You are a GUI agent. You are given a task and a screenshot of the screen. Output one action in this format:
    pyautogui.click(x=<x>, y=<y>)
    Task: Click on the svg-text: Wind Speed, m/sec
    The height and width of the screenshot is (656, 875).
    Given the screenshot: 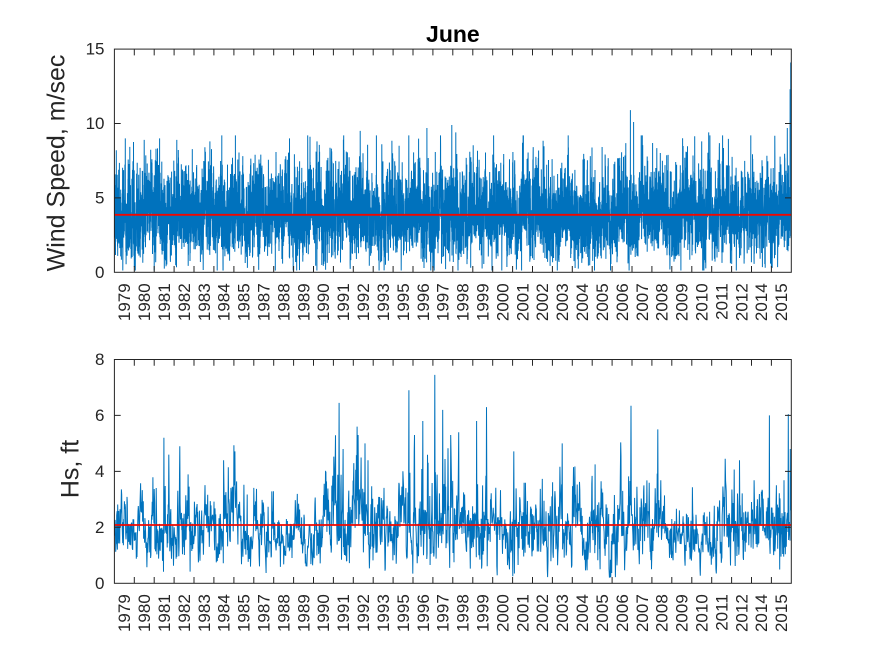 What is the action you would take?
    pyautogui.click(x=57, y=163)
    